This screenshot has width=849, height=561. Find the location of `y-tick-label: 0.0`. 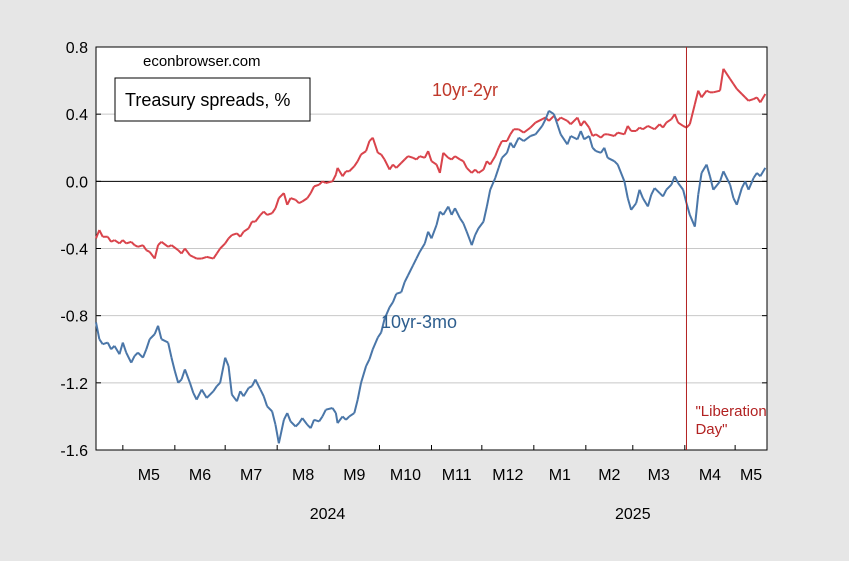

y-tick-label: 0.0 is located at coordinates (77, 182).